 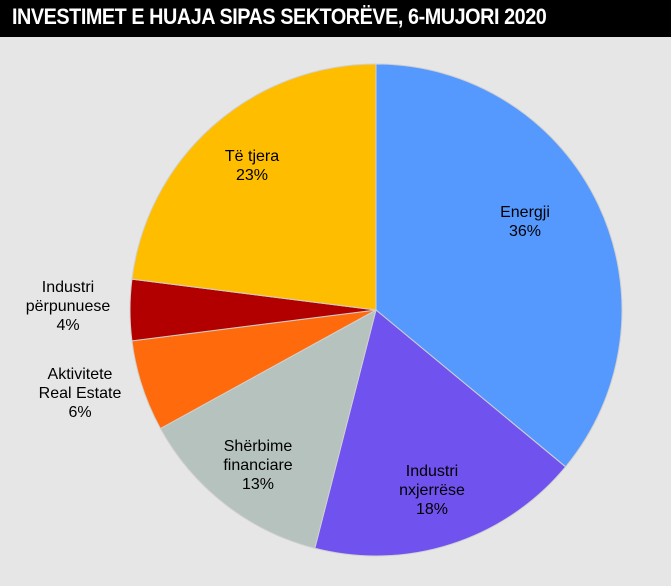 I want to click on slice-label-1: Industri nxjerrëse 18%, so click(x=432, y=490).